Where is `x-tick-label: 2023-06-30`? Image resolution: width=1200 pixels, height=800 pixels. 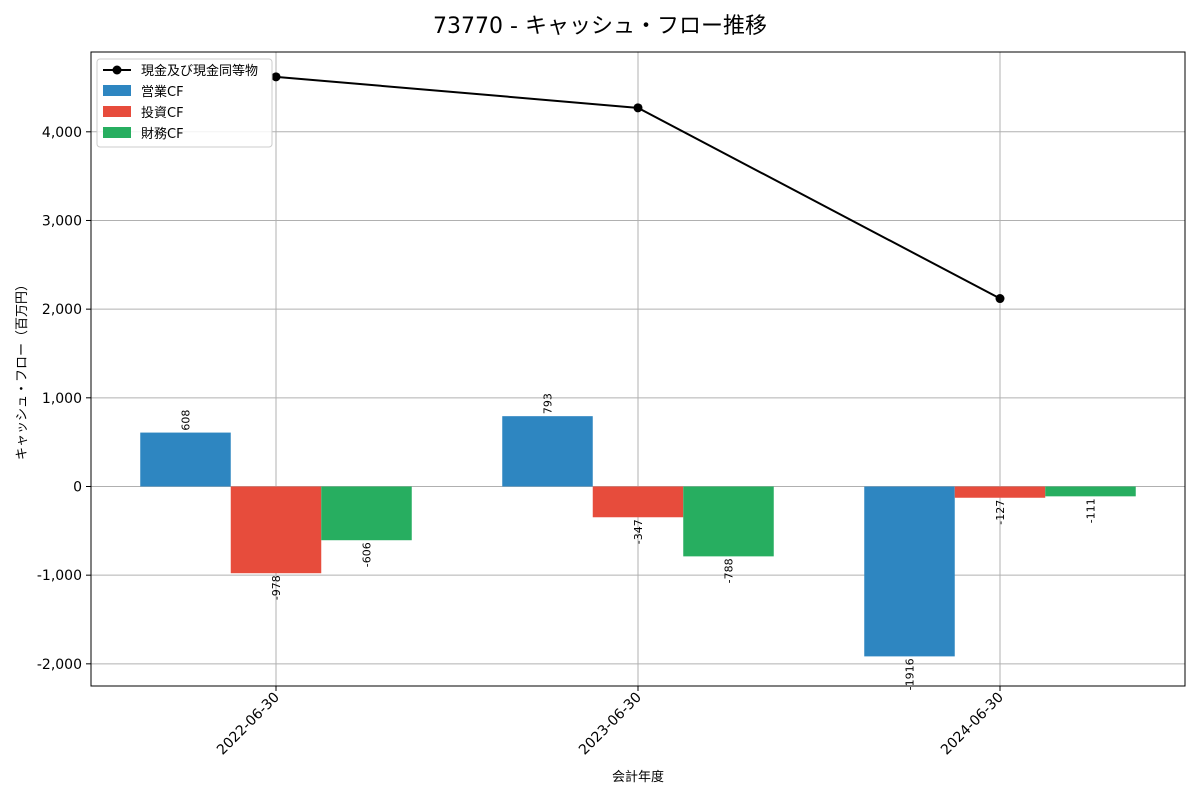 x-tick-label: 2023-06-30 is located at coordinates (610, 724).